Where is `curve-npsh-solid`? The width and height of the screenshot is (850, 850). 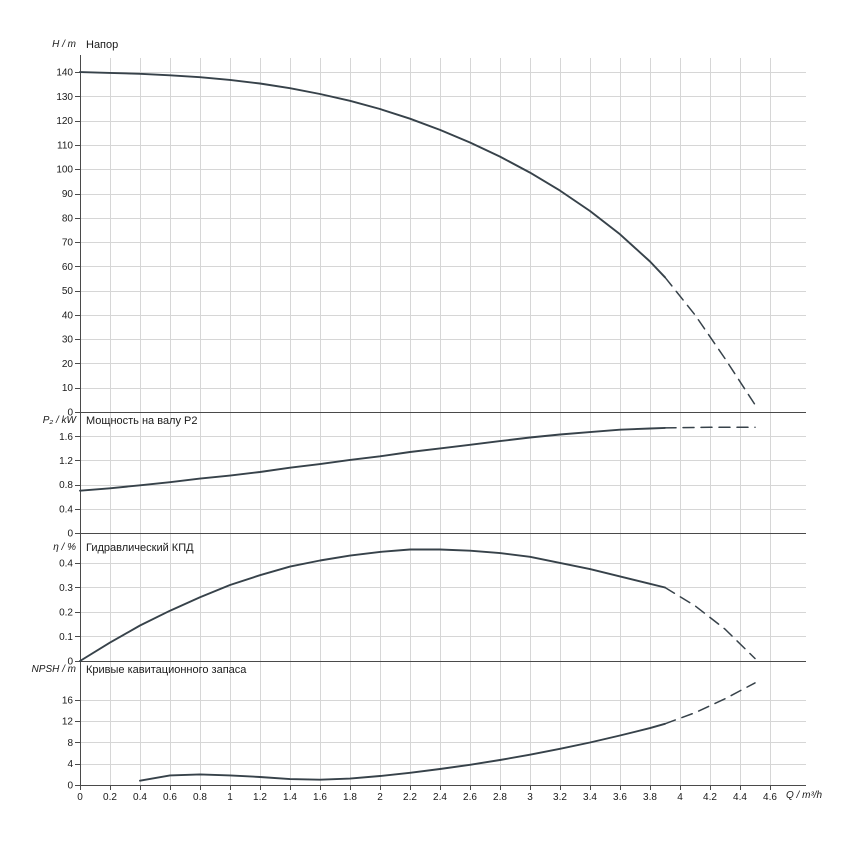 curve-npsh-solid is located at coordinates (402, 752).